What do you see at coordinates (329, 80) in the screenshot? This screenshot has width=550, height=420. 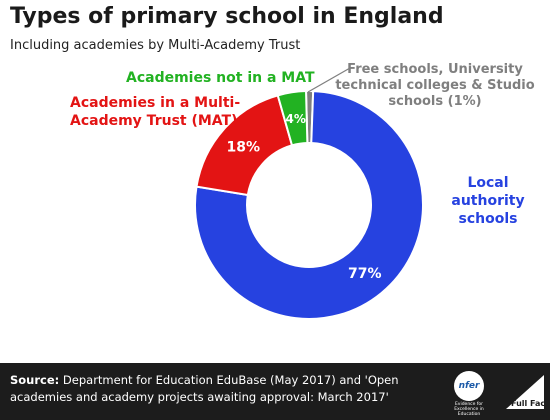 I see `leader-line-free-schools` at bounding box center [329, 80].